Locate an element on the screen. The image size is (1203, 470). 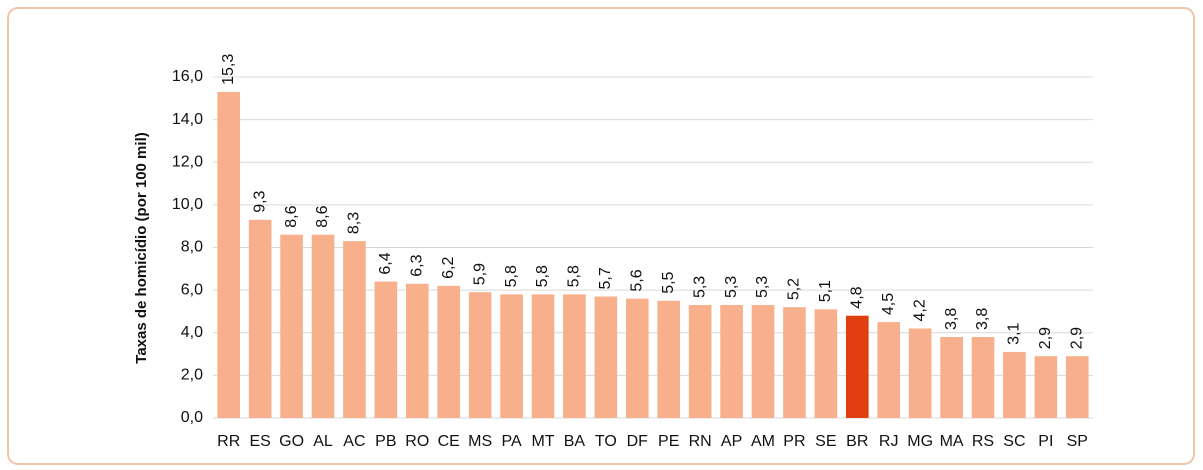
x-tick-label: ES is located at coordinates (259, 441).